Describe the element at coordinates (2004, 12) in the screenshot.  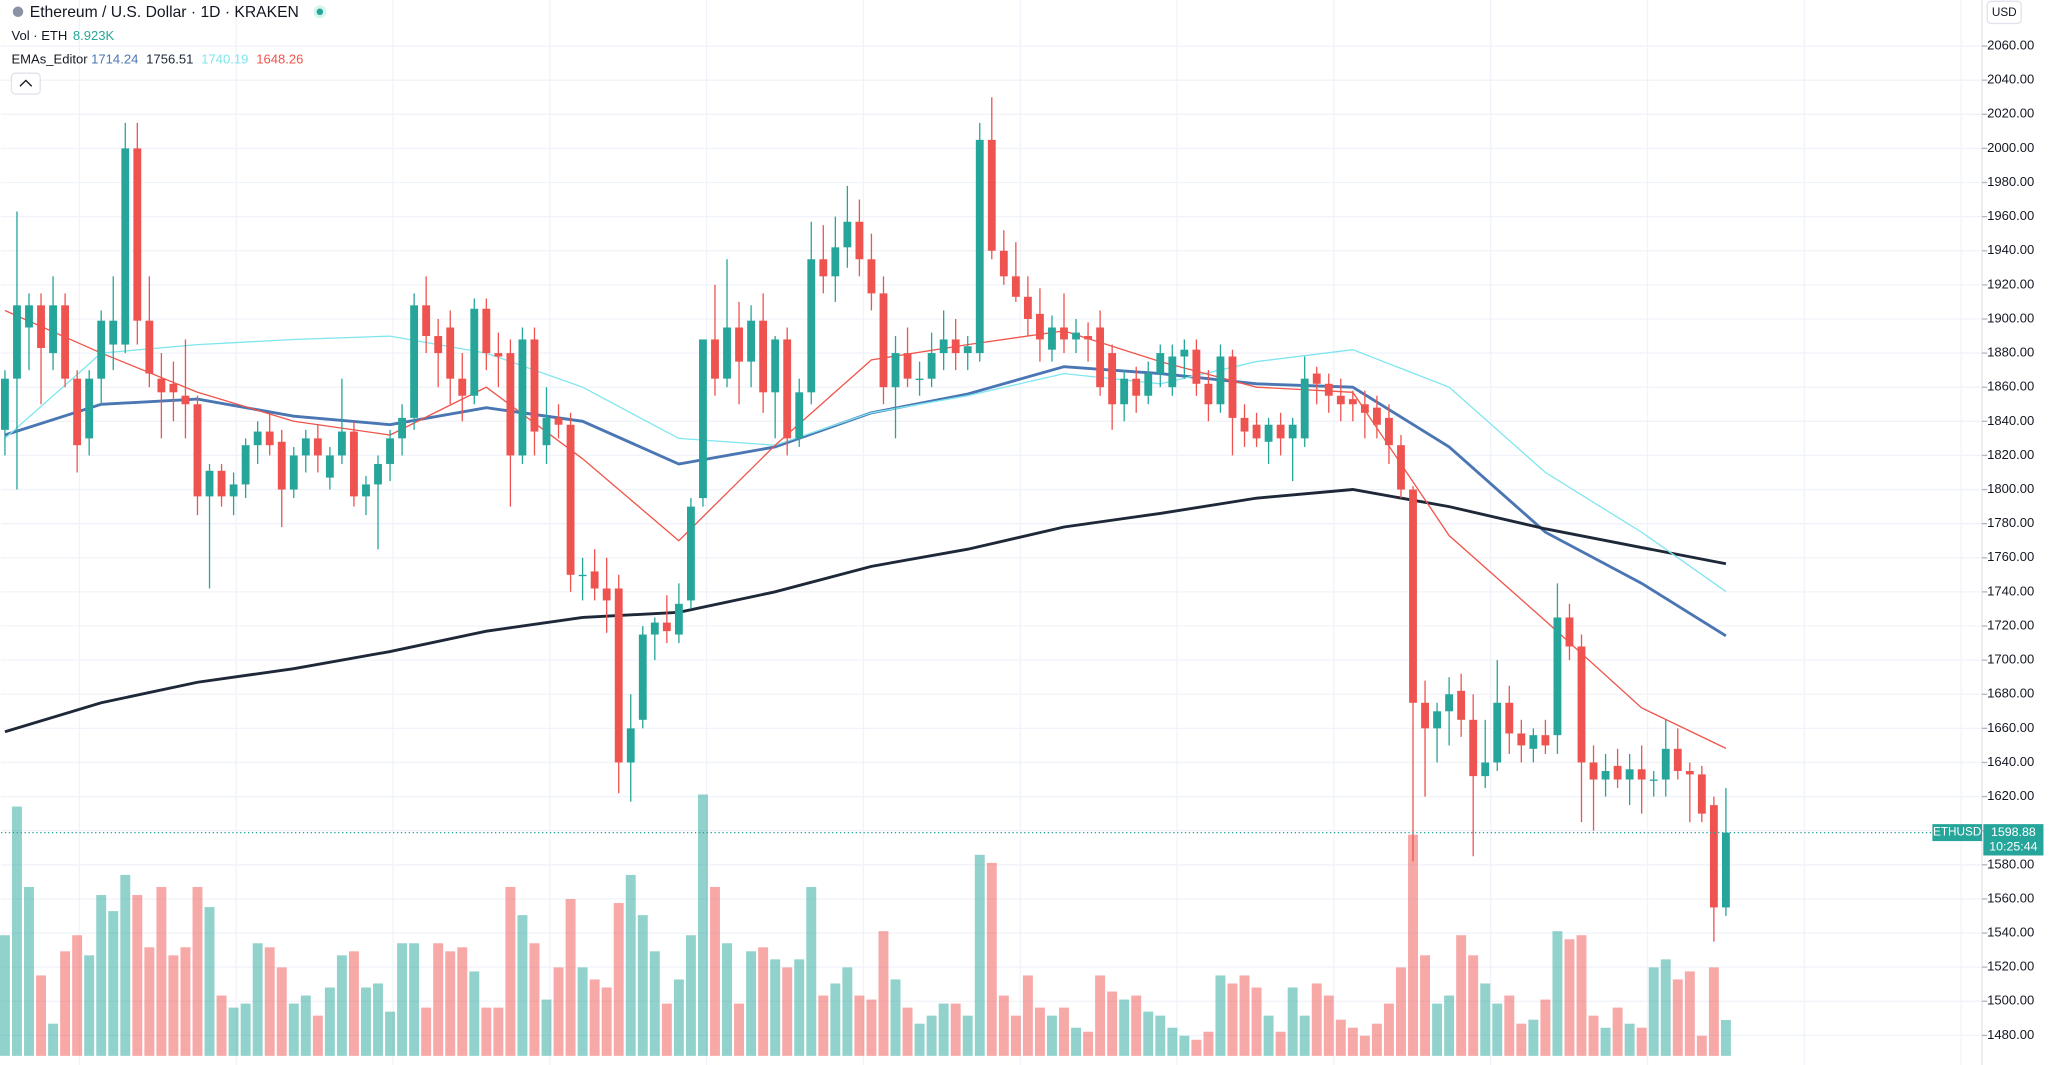
I see `currency-button` at that location.